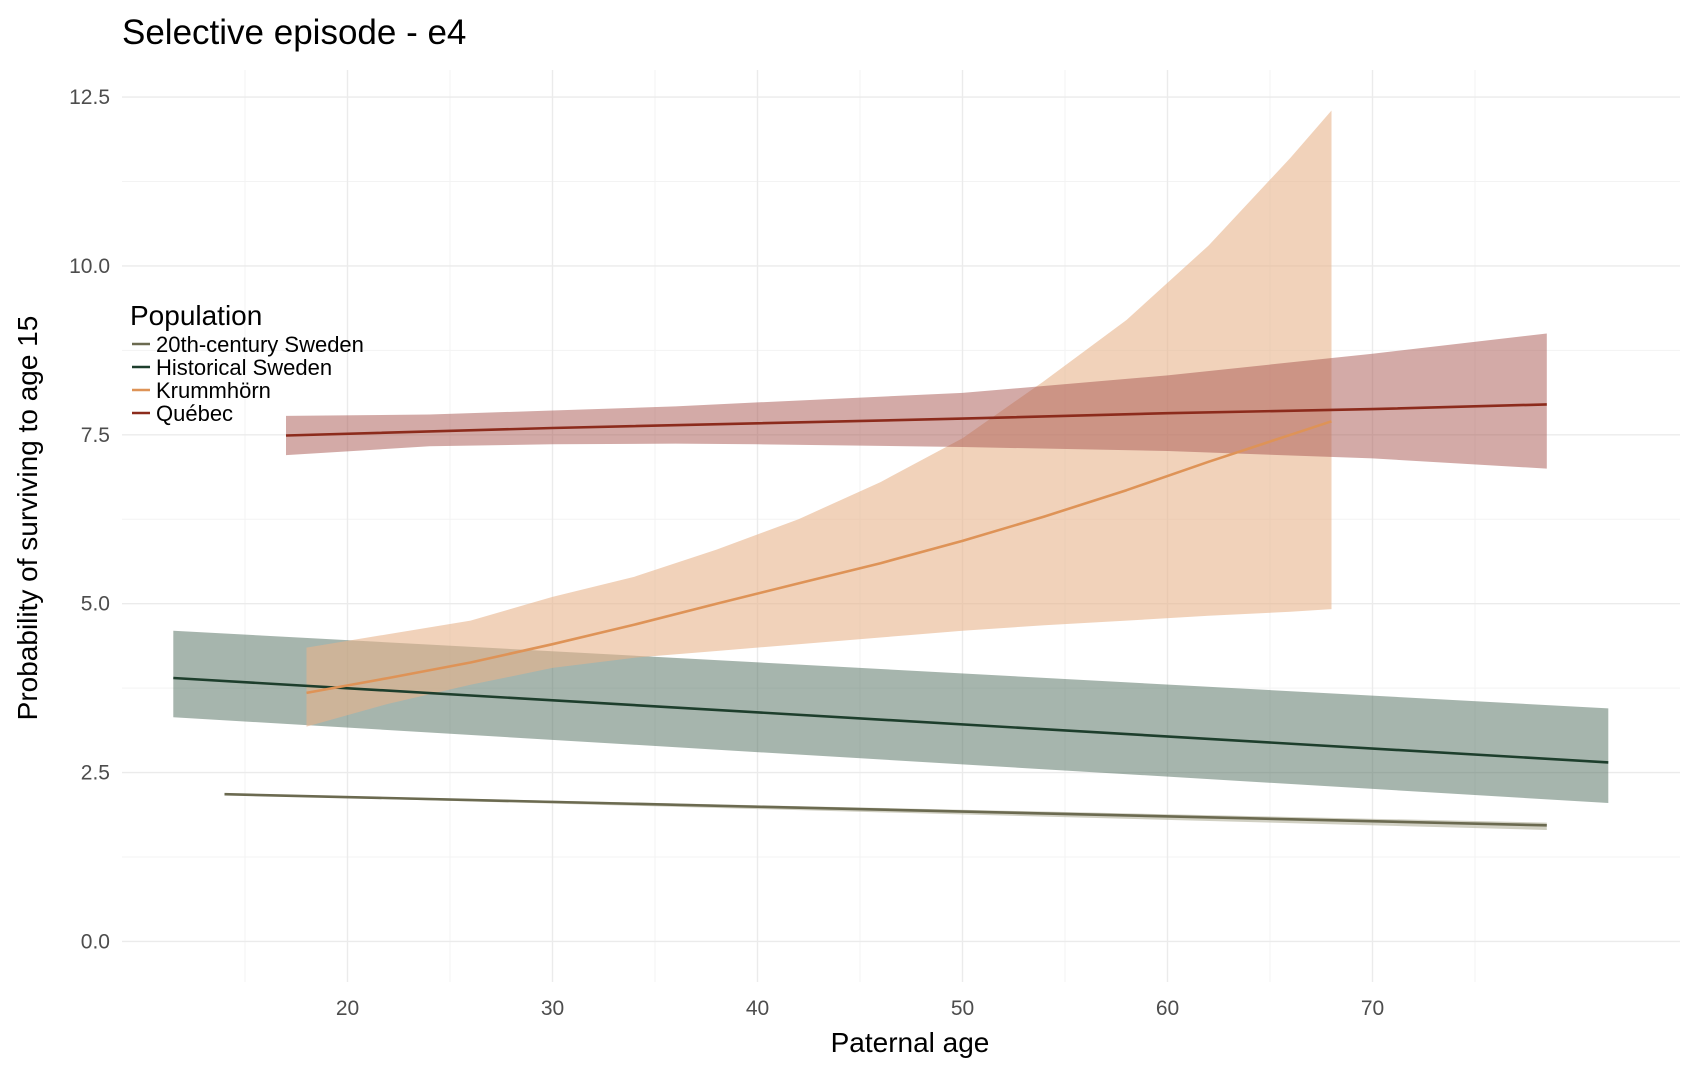 The image size is (1708, 1068). What do you see at coordinates (89, 97) in the screenshot?
I see `y-tick-label: 12.5` at bounding box center [89, 97].